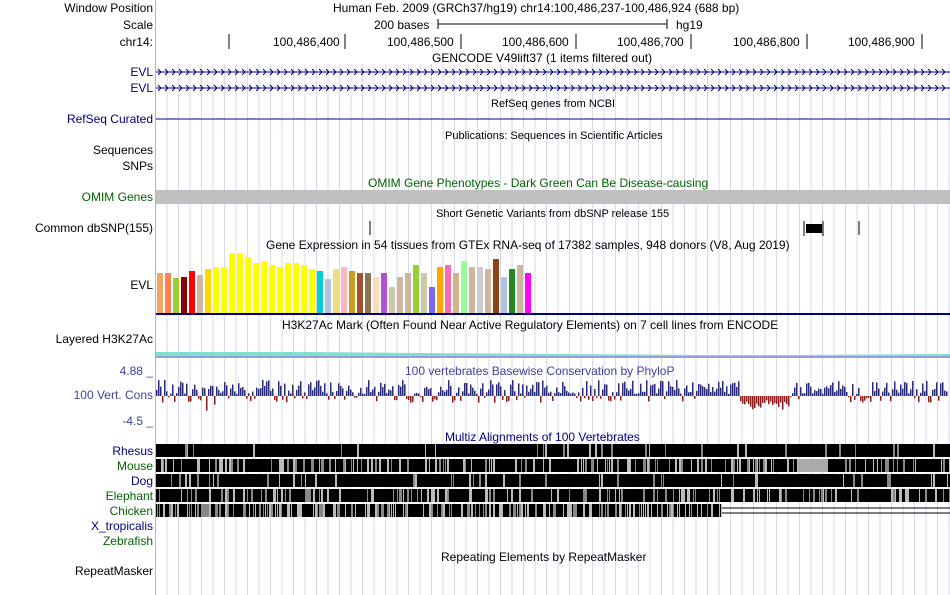 The height and width of the screenshot is (595, 950). I want to click on multiz-alignment-block, so click(553, 465).